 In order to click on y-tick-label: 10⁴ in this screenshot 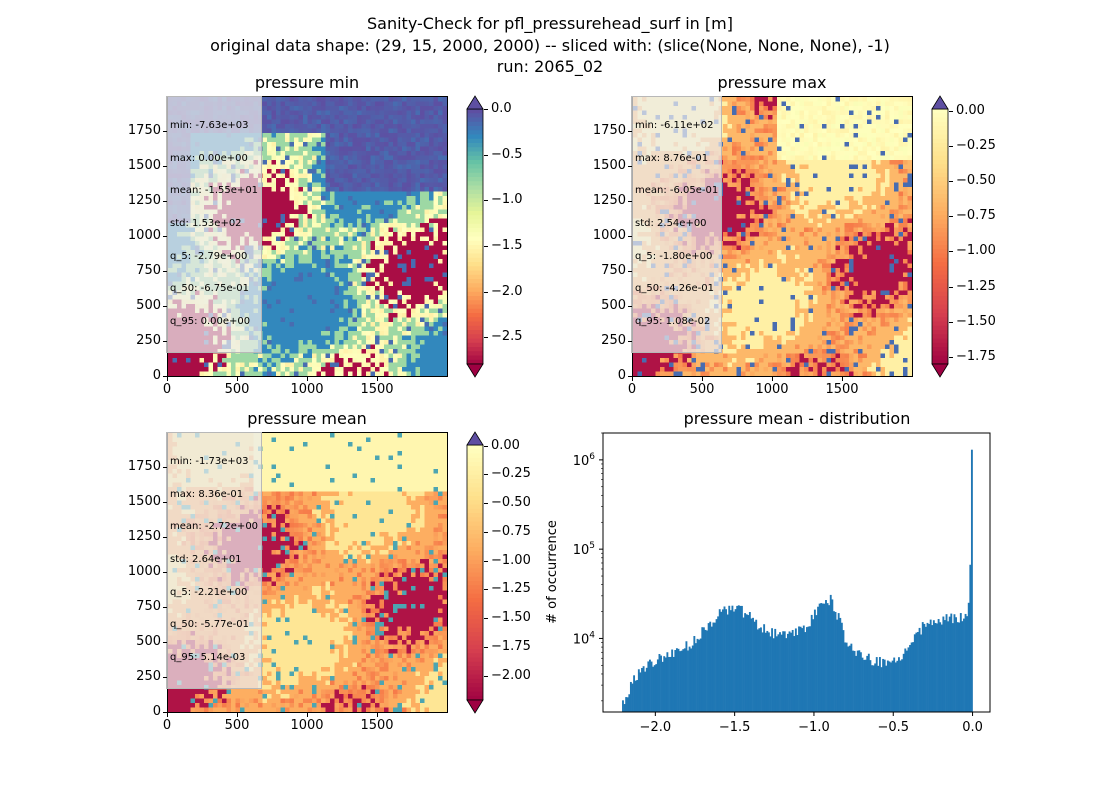, I will do `click(584, 638)`.